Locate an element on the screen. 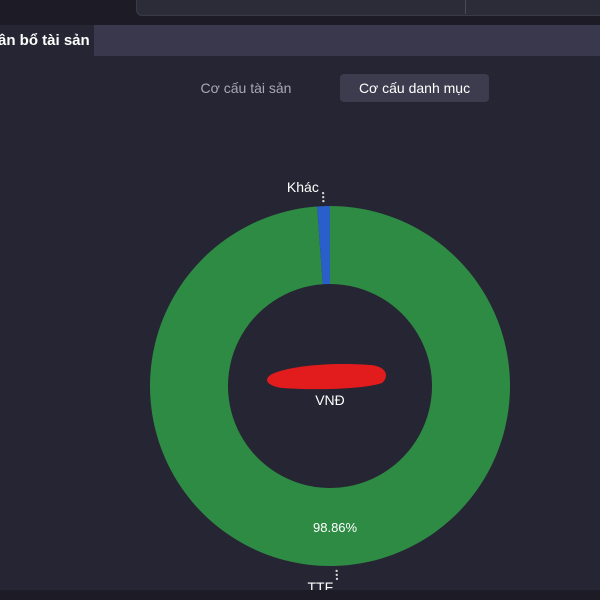  bottom-strip is located at coordinates (300, 595).